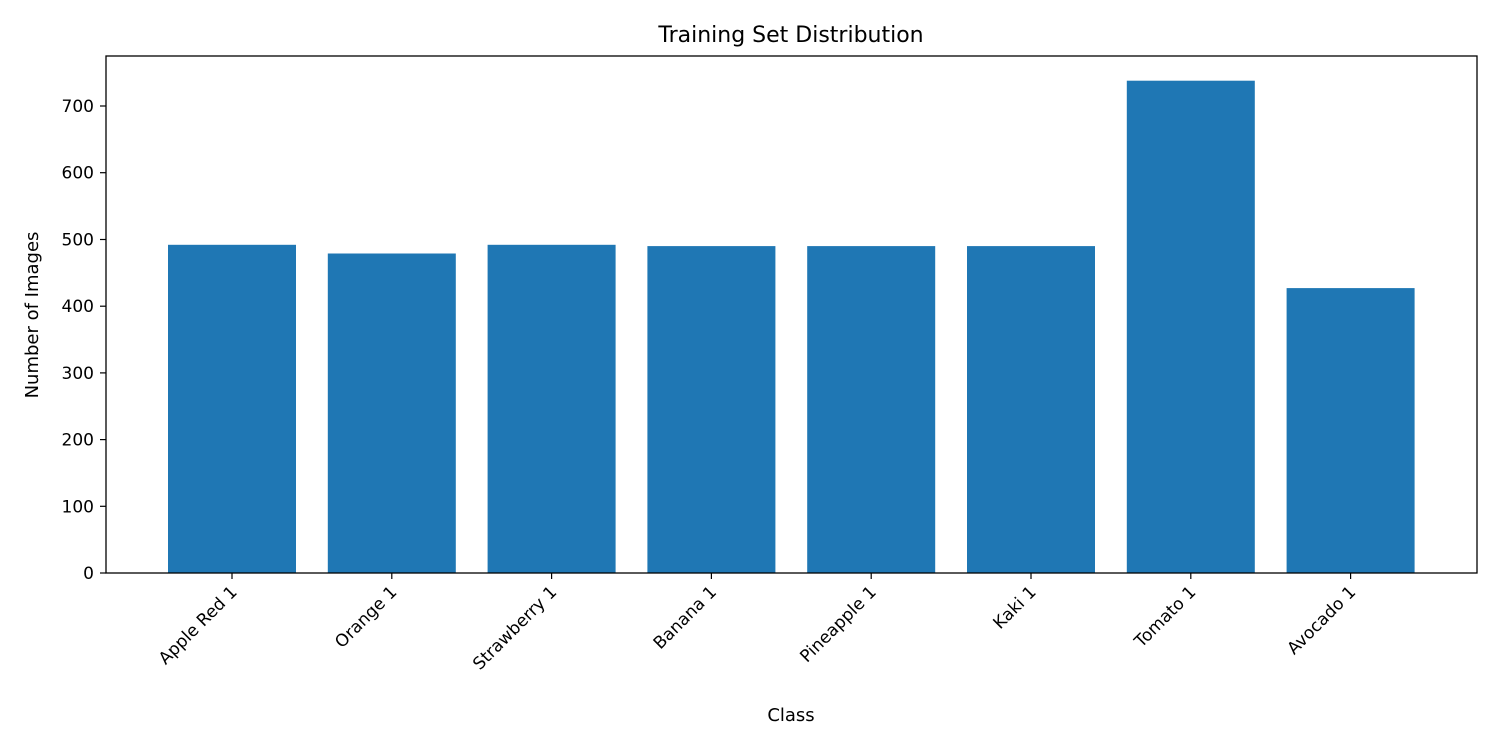 The height and width of the screenshot is (750, 1500). I want to click on x-tick-label: Avocado 1, so click(1322, 620).